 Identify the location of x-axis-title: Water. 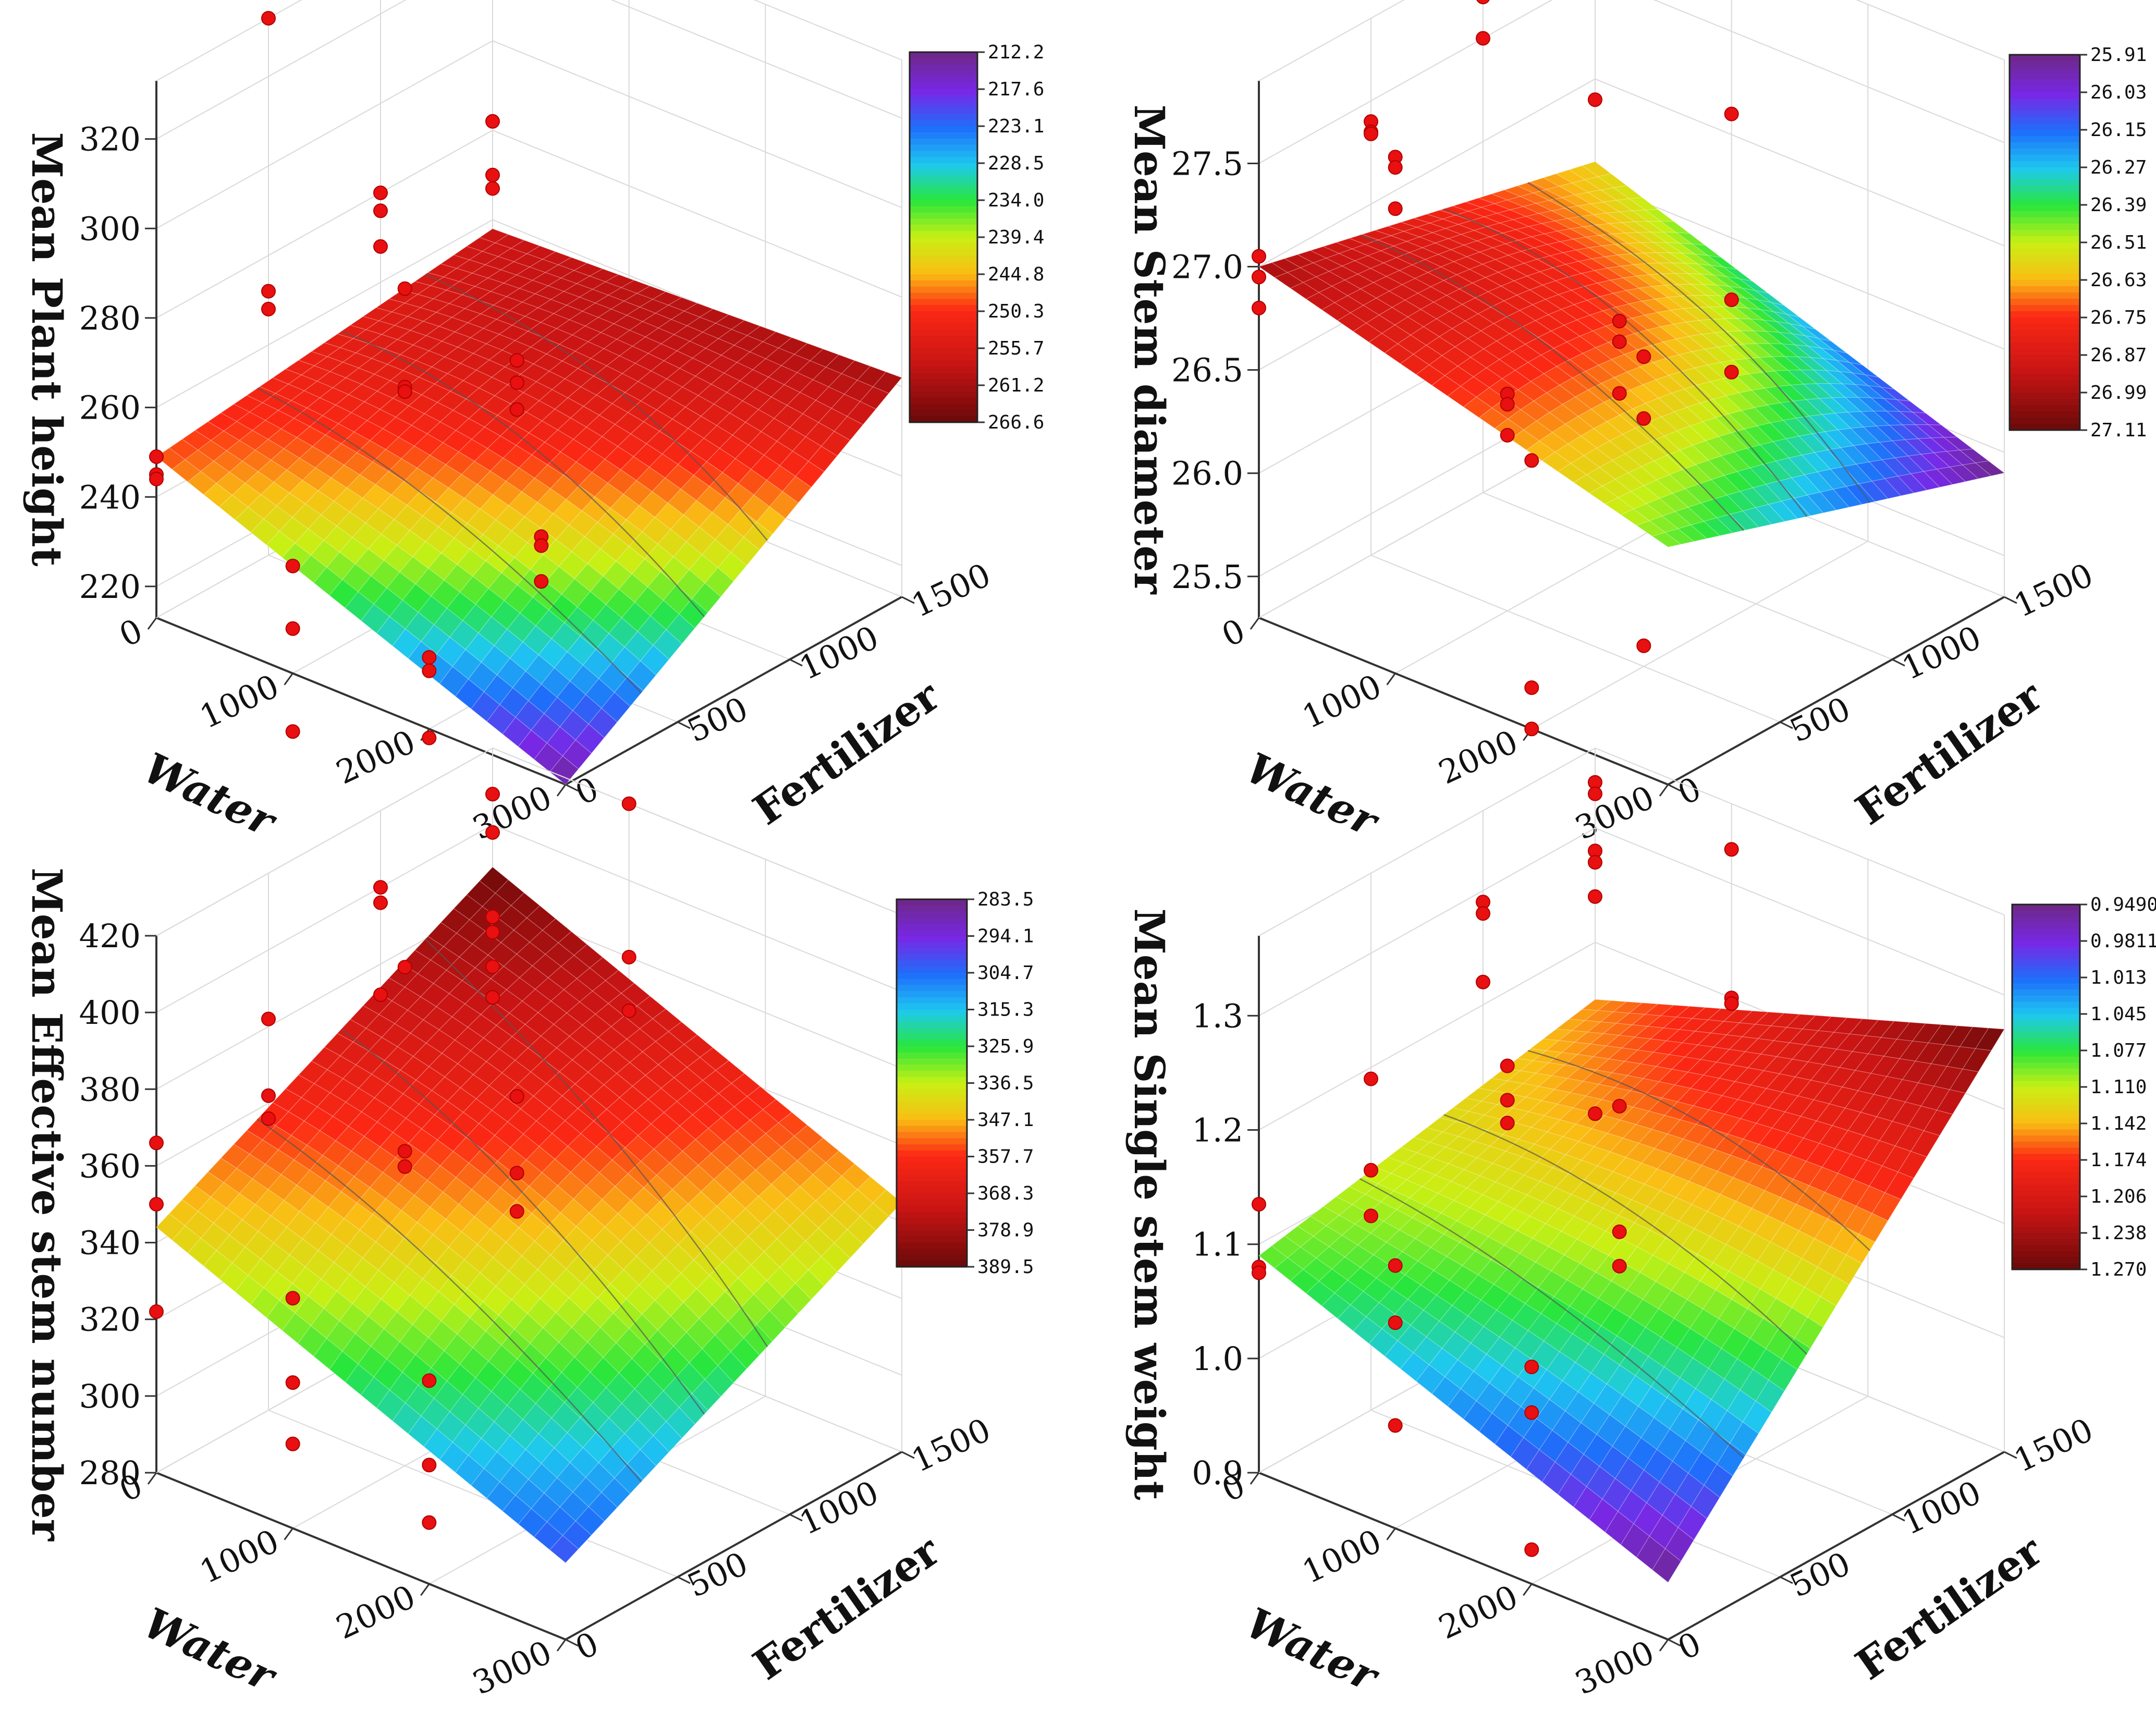
(211, 795).